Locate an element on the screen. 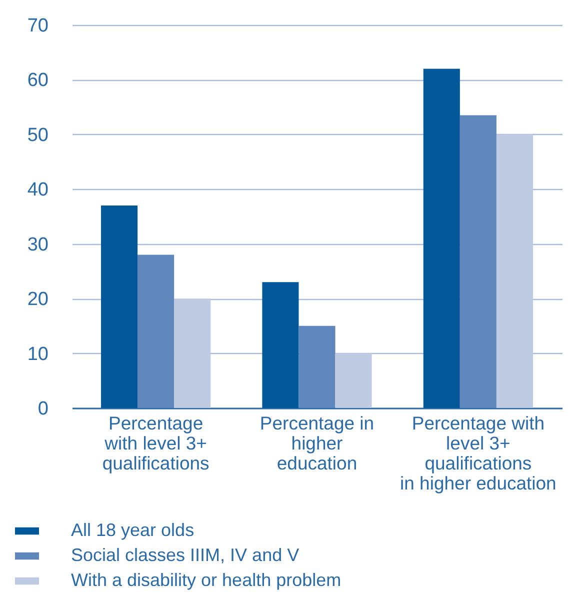 The image size is (584, 595). y-tick-label: 10 is located at coordinates (37, 354).